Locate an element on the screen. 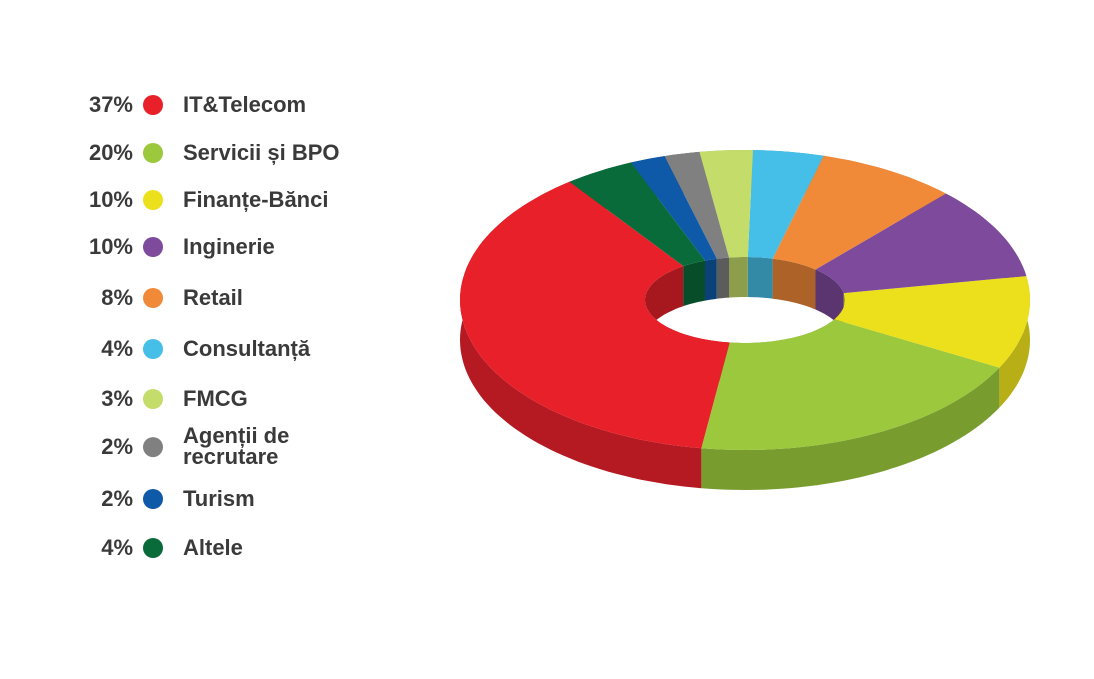 This screenshot has height=679, width=1094. legend-item: 2% Agenții de recrutare is located at coordinates (191, 446).